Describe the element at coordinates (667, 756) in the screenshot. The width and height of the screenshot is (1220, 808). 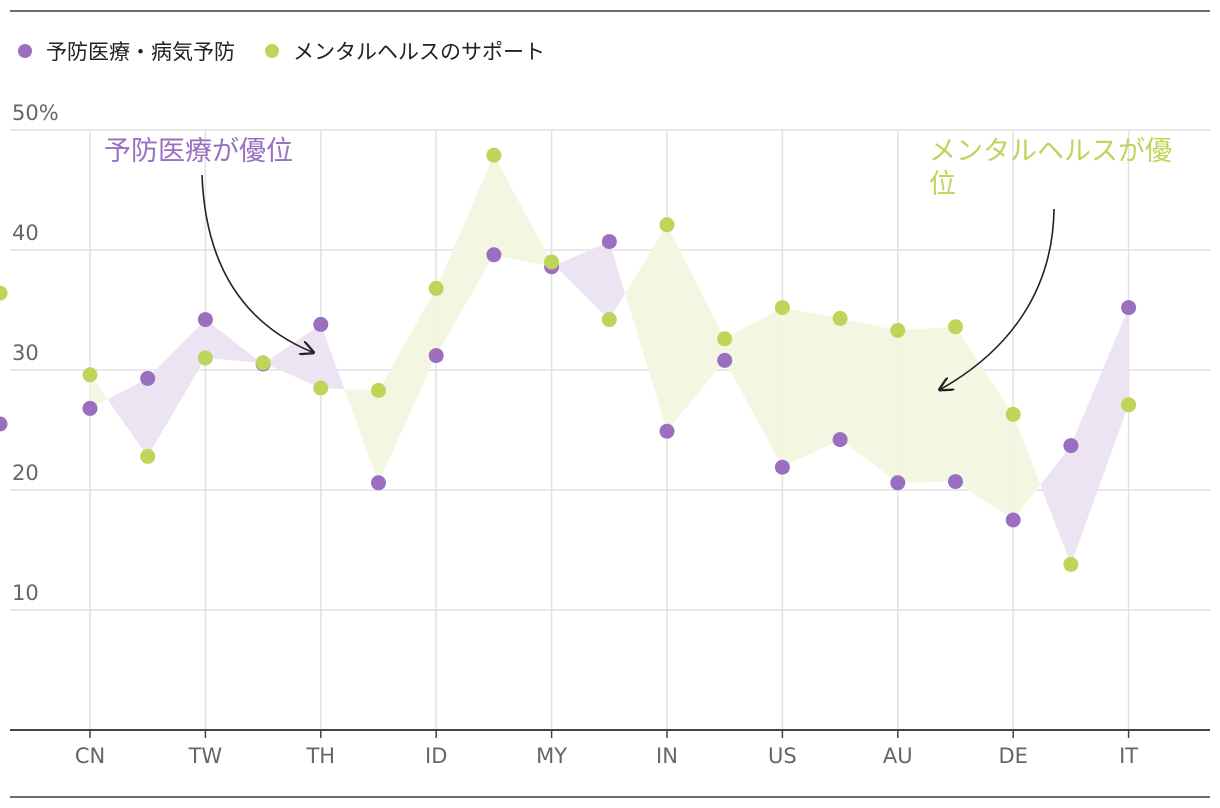
I see `xtick-label-IN: IN` at that location.